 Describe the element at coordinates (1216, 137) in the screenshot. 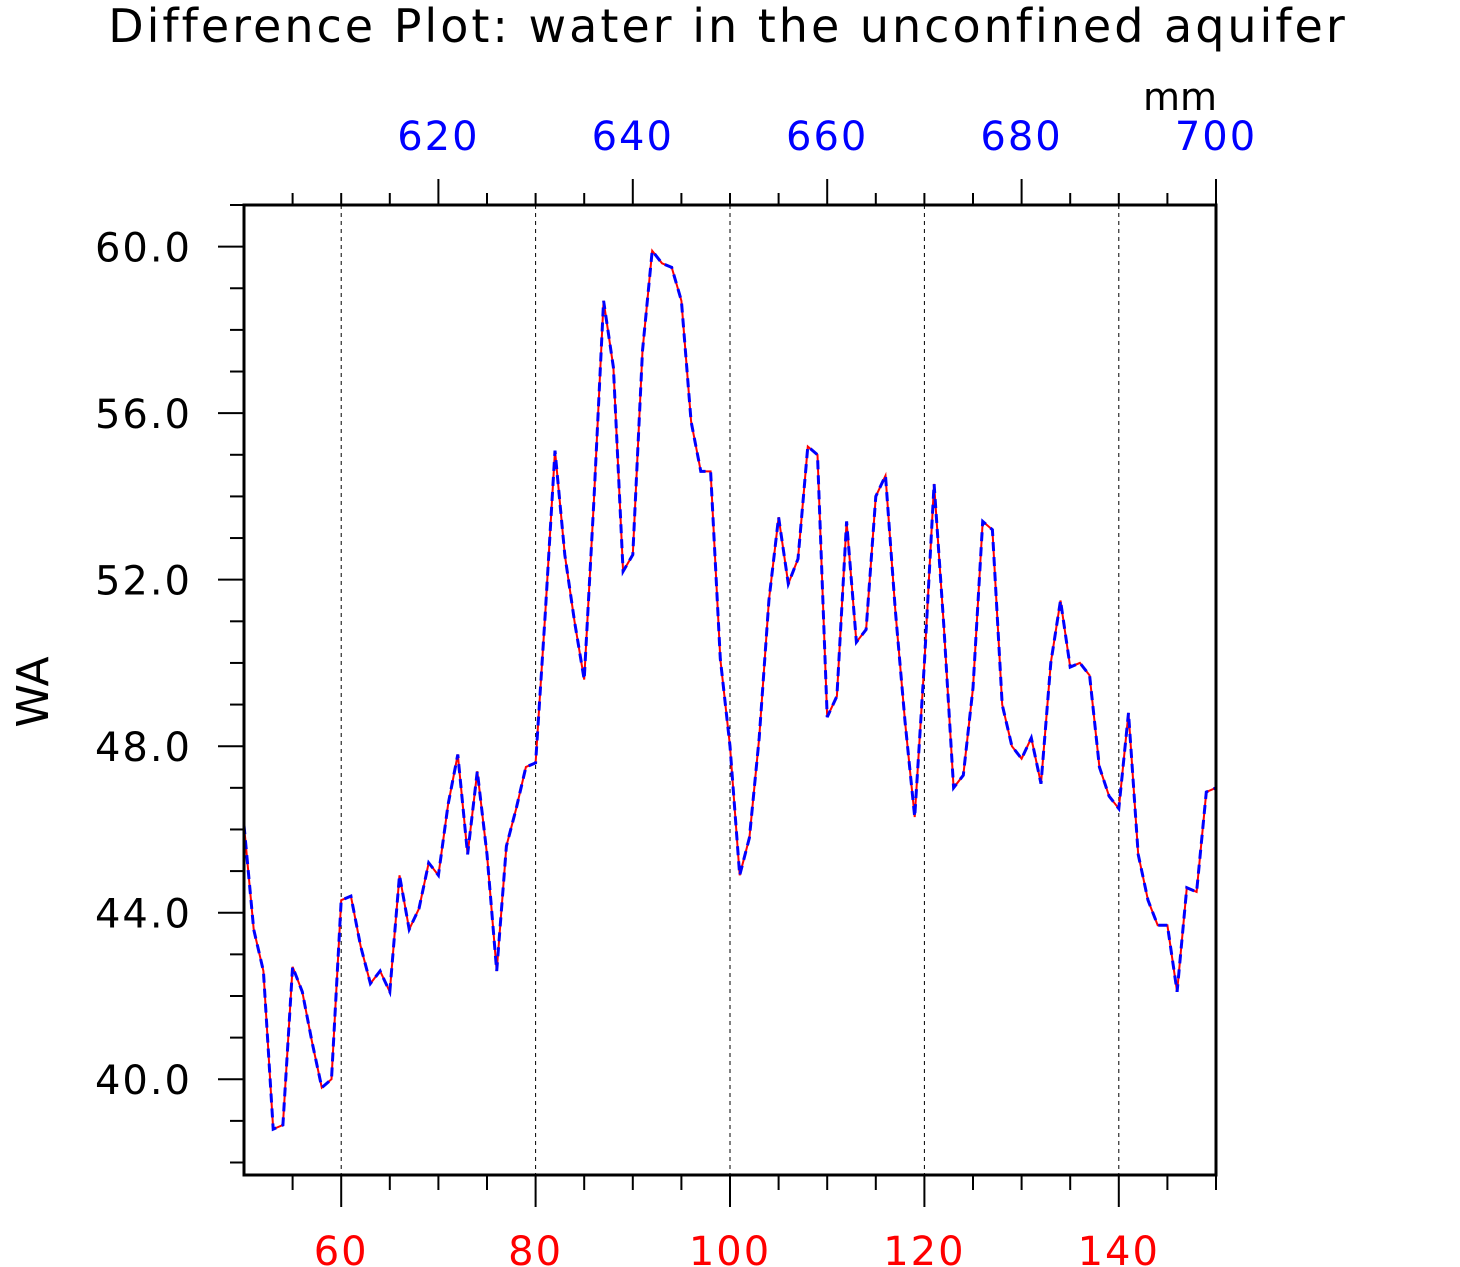

I see `x-top-tick-label: 700` at that location.